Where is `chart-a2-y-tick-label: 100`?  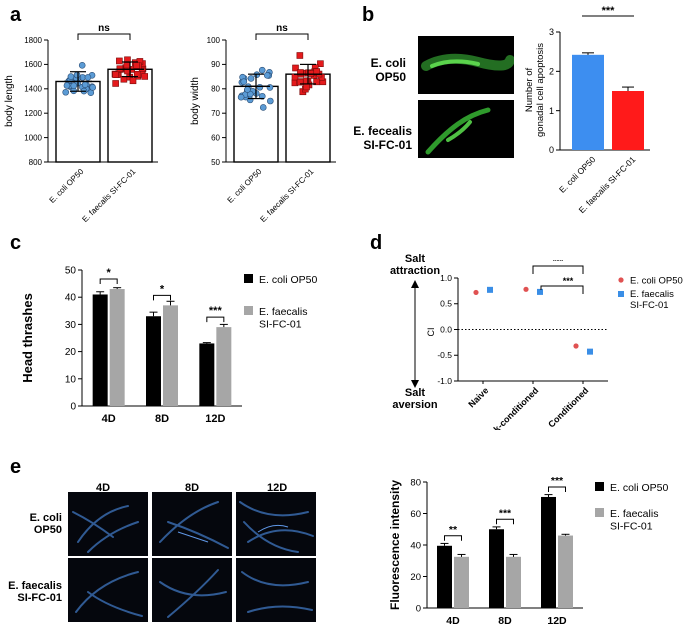
chart-a2-y-tick-label: 100 is located at coordinates (214, 40).